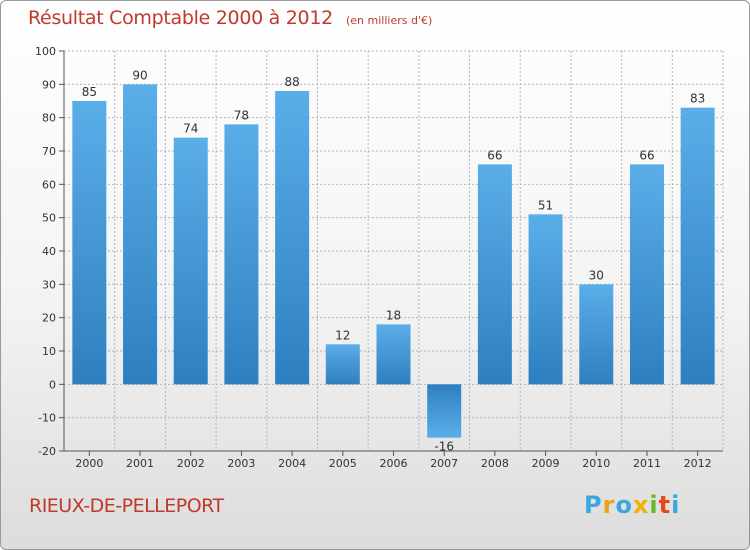  Describe the element at coordinates (342, 335) in the screenshot. I see `data-label: 12` at that location.